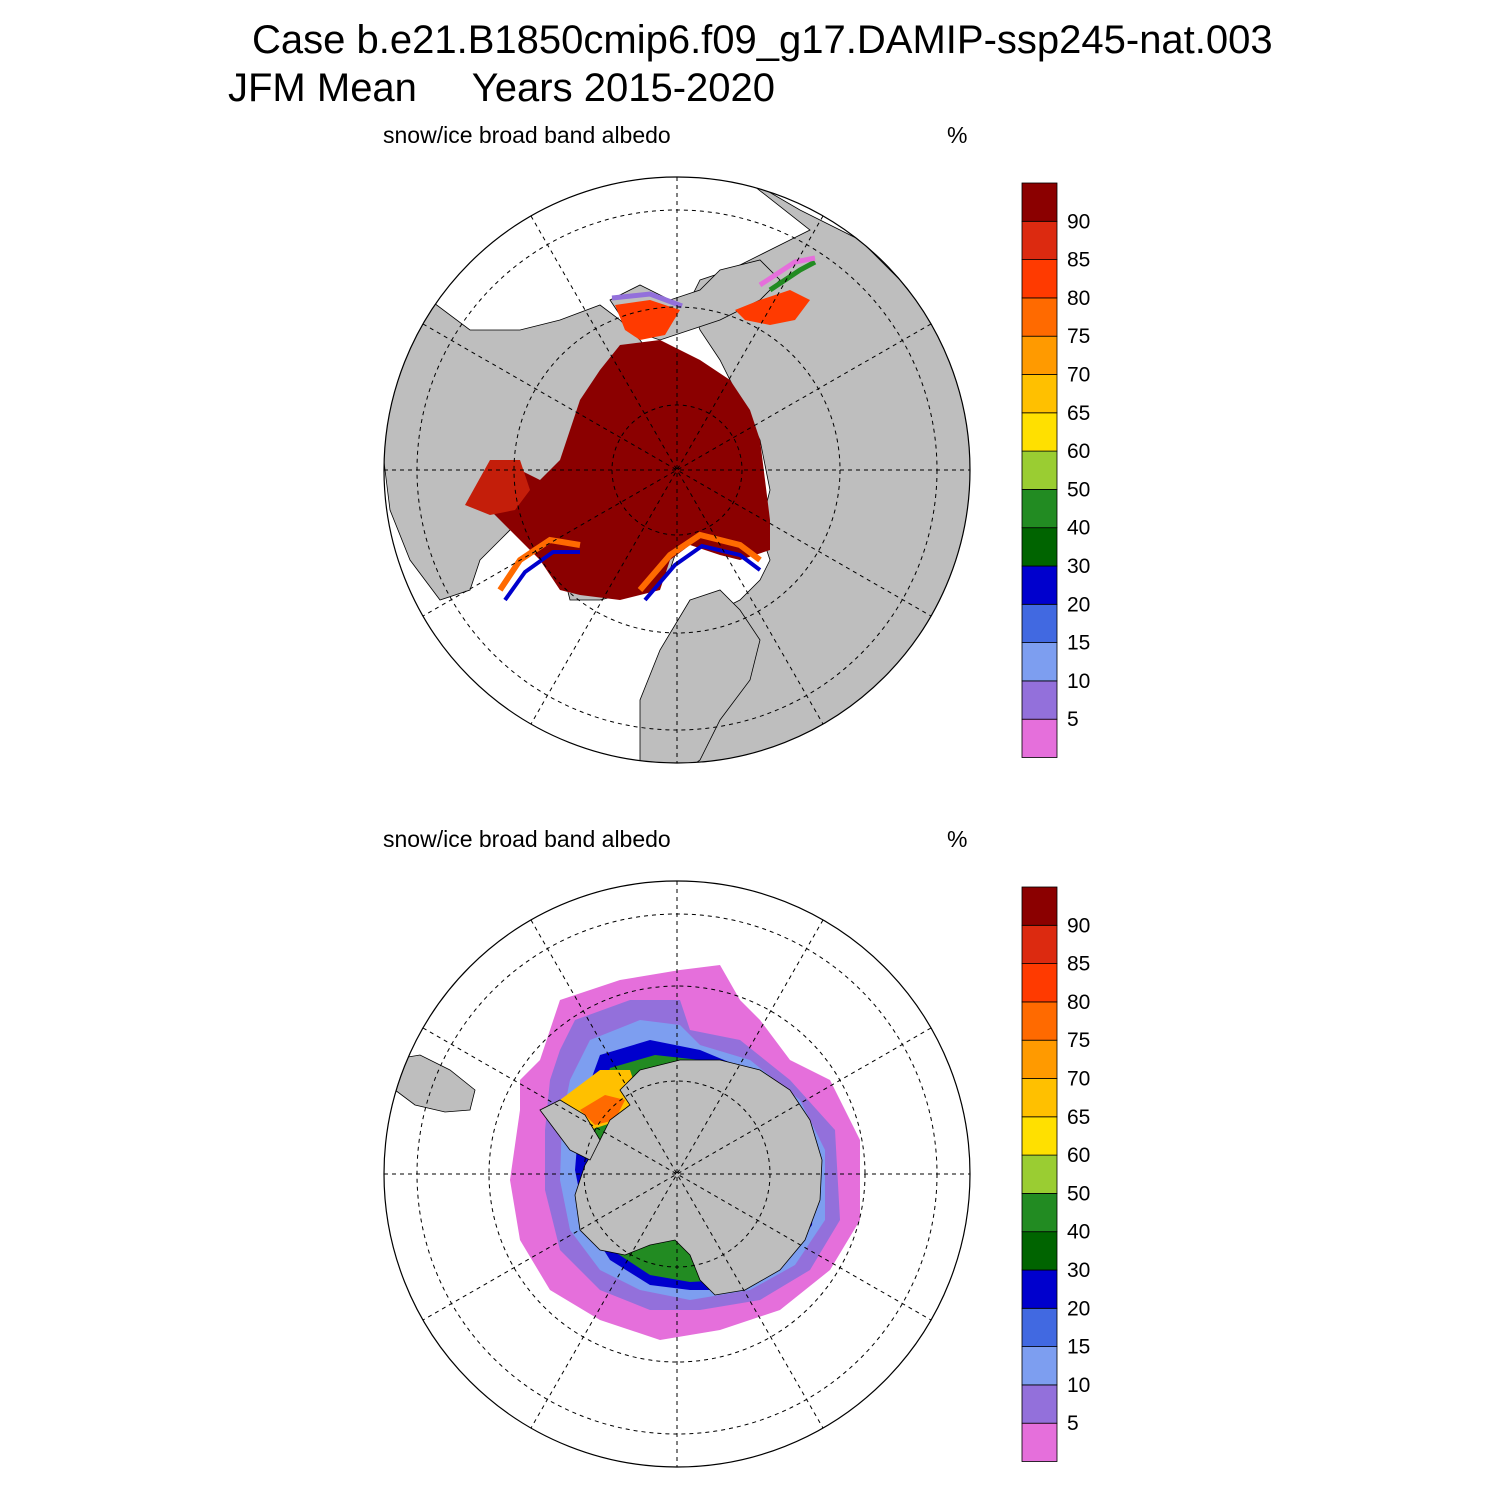 The height and width of the screenshot is (1500, 1500). Describe the element at coordinates (957, 839) in the screenshot. I see `south-panel-units: %` at that location.